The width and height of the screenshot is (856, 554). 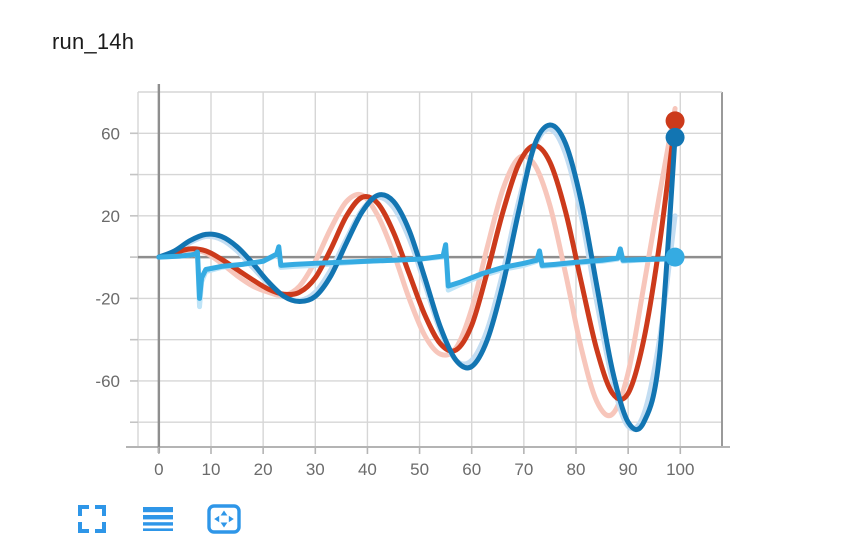 What do you see at coordinates (680, 469) in the screenshot?
I see `svg-text: 100` at bounding box center [680, 469].